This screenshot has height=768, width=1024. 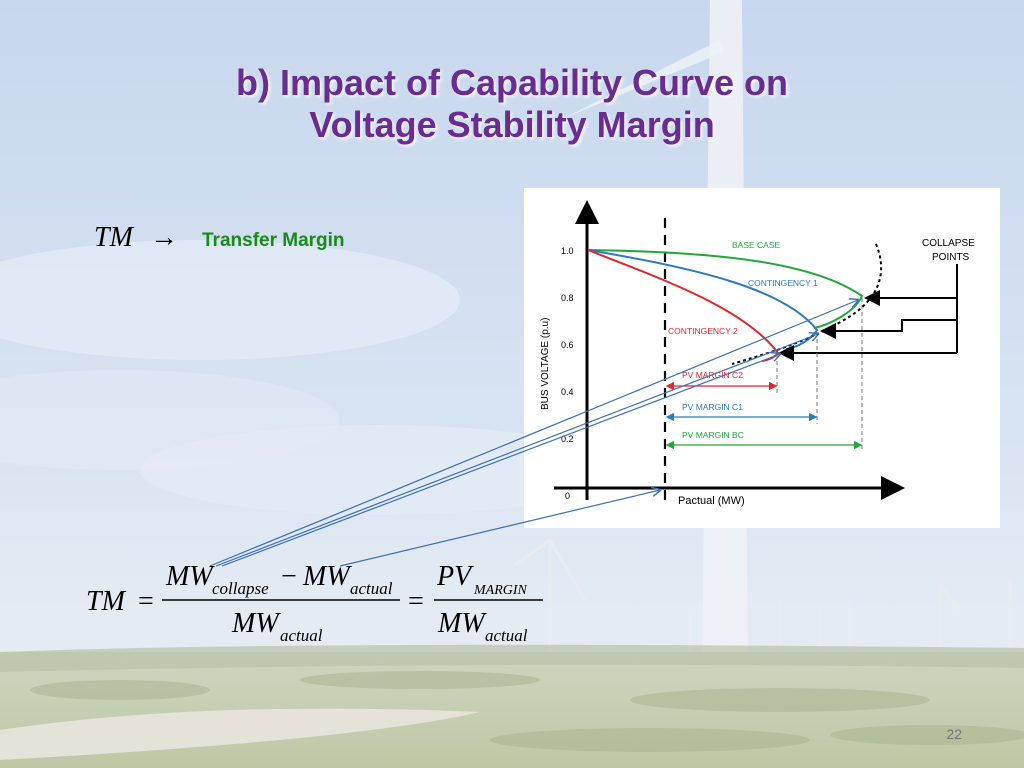 What do you see at coordinates (240, 588) in the screenshot?
I see `formula-num-sub1: collapse` at bounding box center [240, 588].